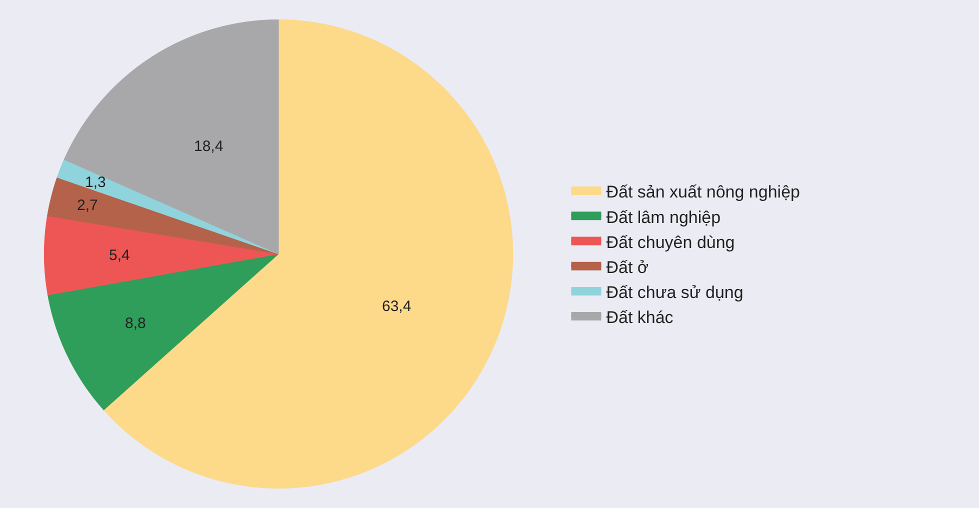 The width and height of the screenshot is (979, 508). I want to click on legend-label: Đất khác, so click(640, 318).